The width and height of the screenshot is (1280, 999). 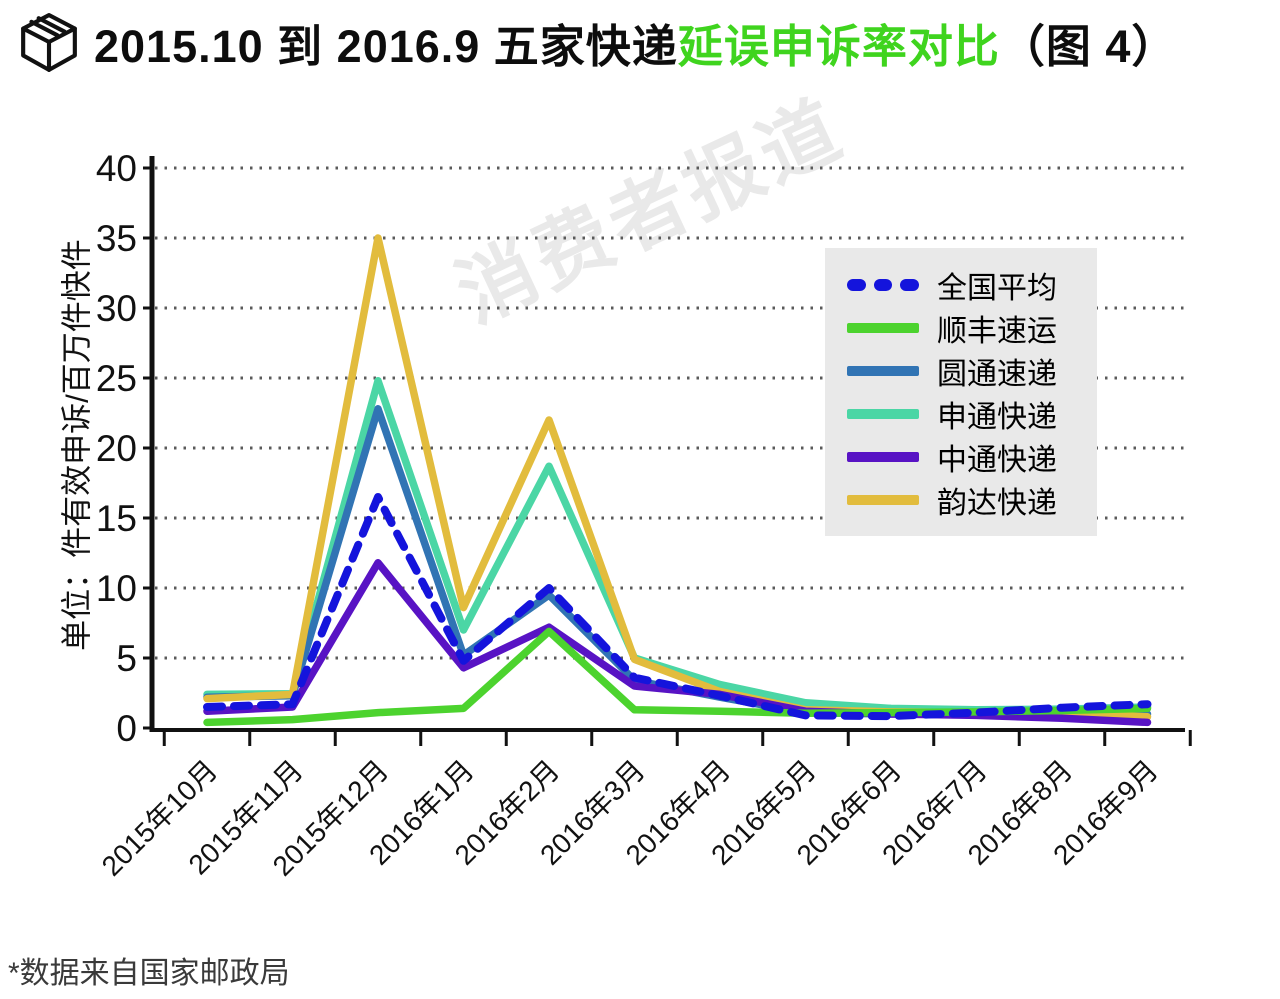 What do you see at coordinates (126, 658) in the screenshot?
I see `y-tick-label: 5` at bounding box center [126, 658].